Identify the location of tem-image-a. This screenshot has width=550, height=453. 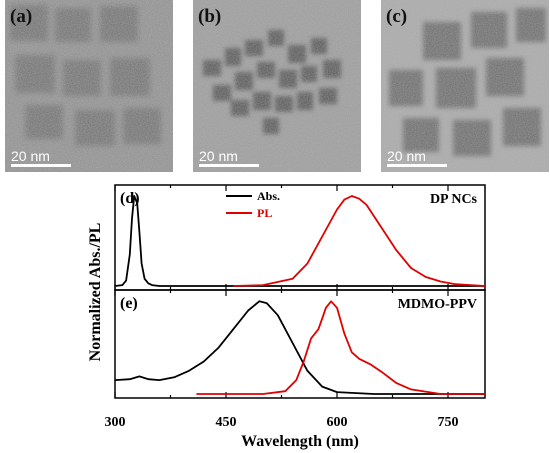
(89, 86).